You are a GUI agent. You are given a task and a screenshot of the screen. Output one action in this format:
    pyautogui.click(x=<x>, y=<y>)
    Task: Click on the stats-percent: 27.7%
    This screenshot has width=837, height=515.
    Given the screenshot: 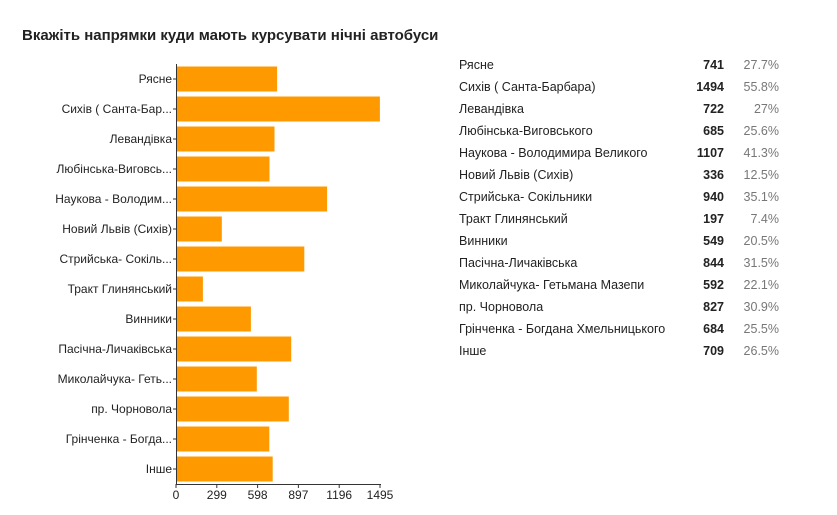 What is the action you would take?
    pyautogui.click(x=761, y=65)
    